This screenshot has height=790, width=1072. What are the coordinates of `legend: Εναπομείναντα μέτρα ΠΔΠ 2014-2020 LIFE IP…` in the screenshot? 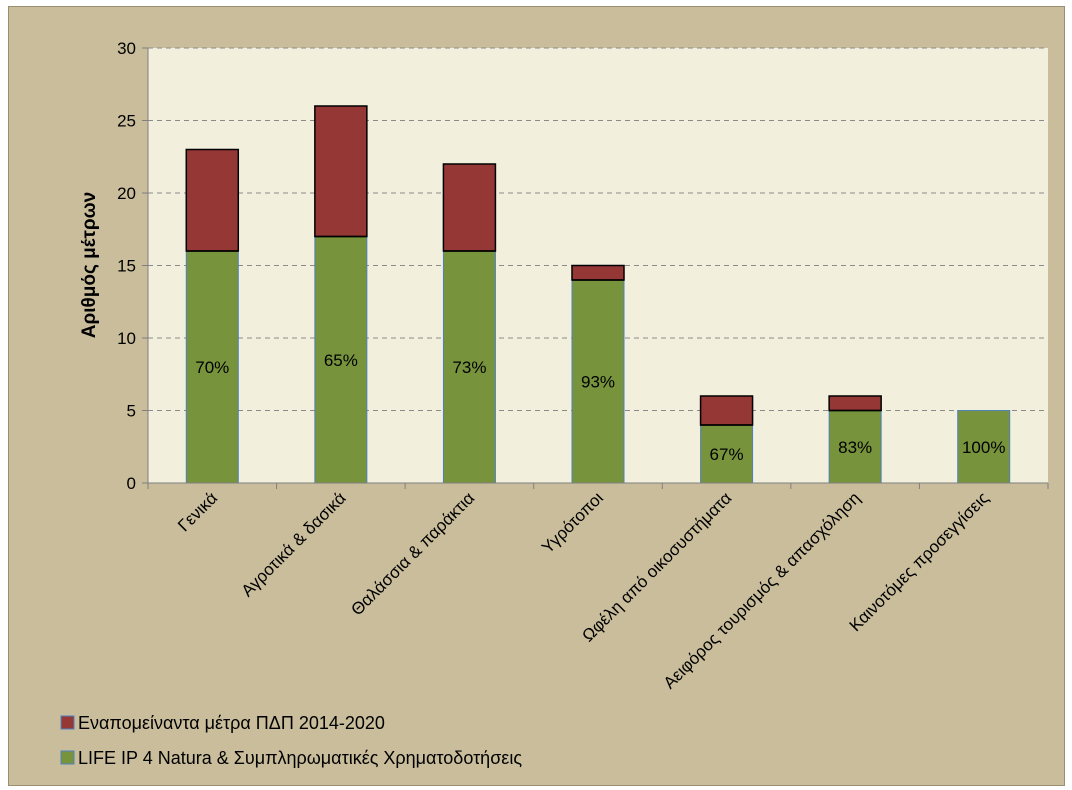 It's located at (291, 740).